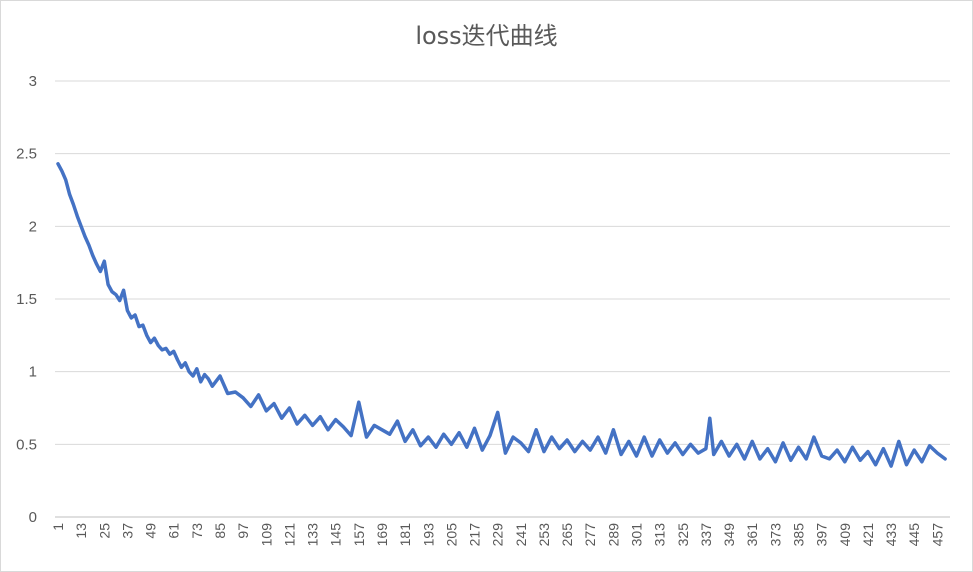 The height and width of the screenshot is (572, 973). What do you see at coordinates (33, 517) in the screenshot?
I see `y-tick-label: 0` at bounding box center [33, 517].